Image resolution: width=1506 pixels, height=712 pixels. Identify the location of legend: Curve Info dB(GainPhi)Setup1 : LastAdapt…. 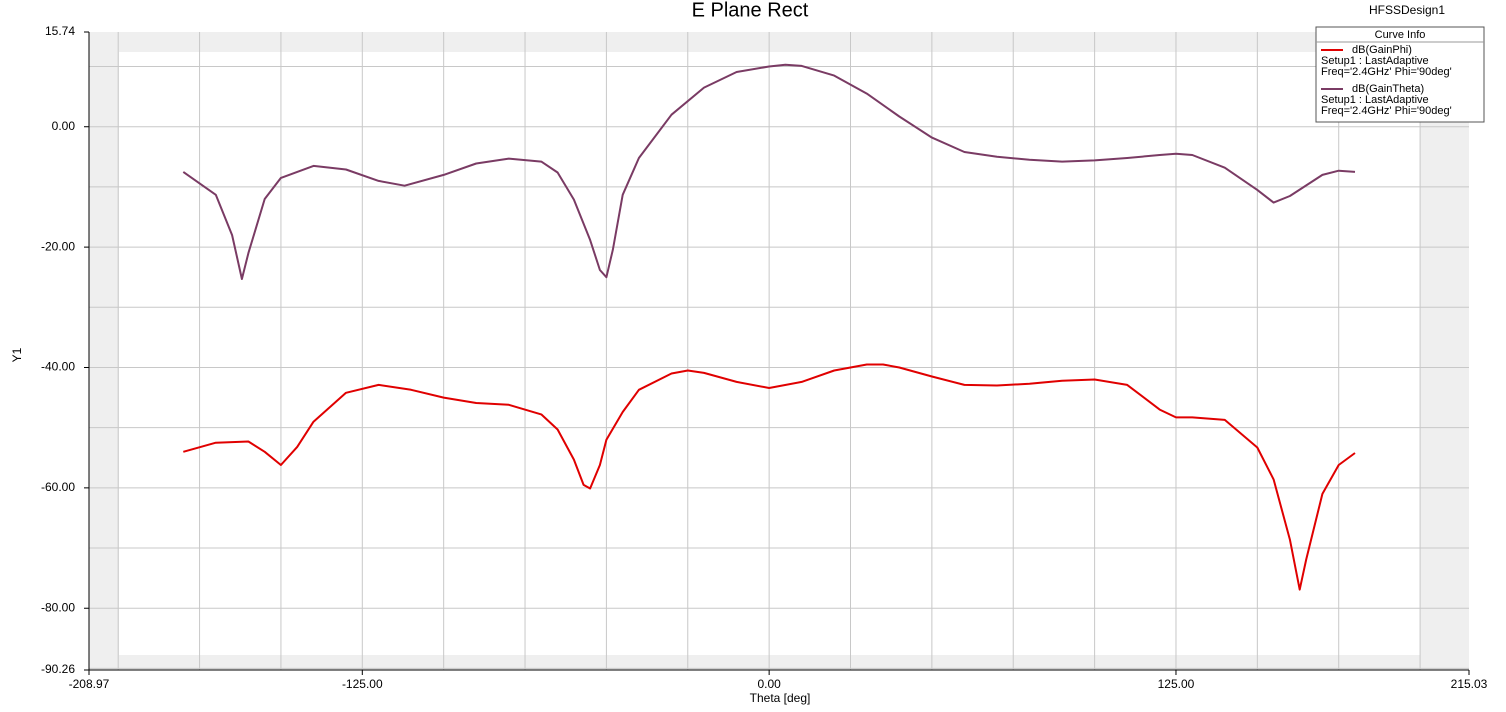
(1400, 74).